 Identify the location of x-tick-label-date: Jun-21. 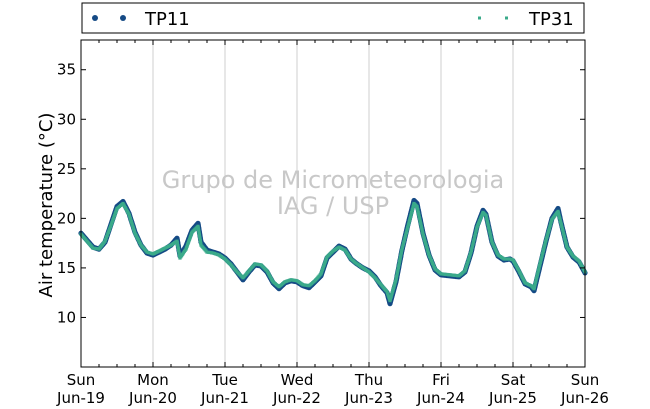
(224, 398).